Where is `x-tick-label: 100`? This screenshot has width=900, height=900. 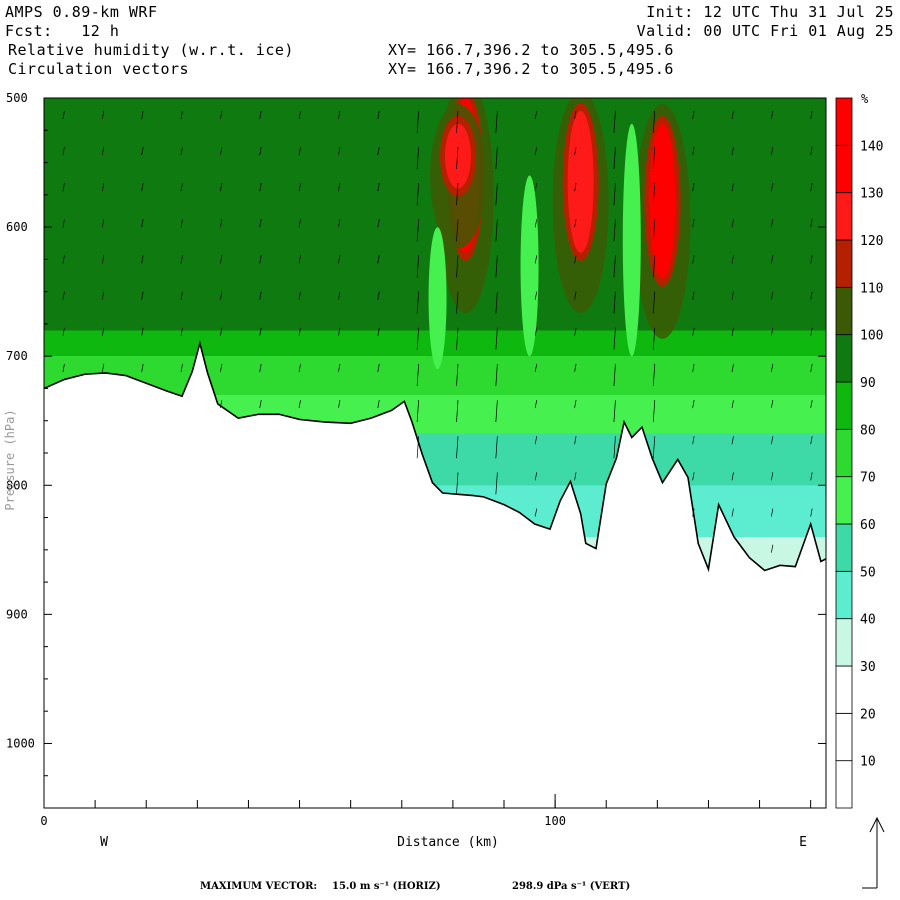 x-tick-label: 100 is located at coordinates (555, 821).